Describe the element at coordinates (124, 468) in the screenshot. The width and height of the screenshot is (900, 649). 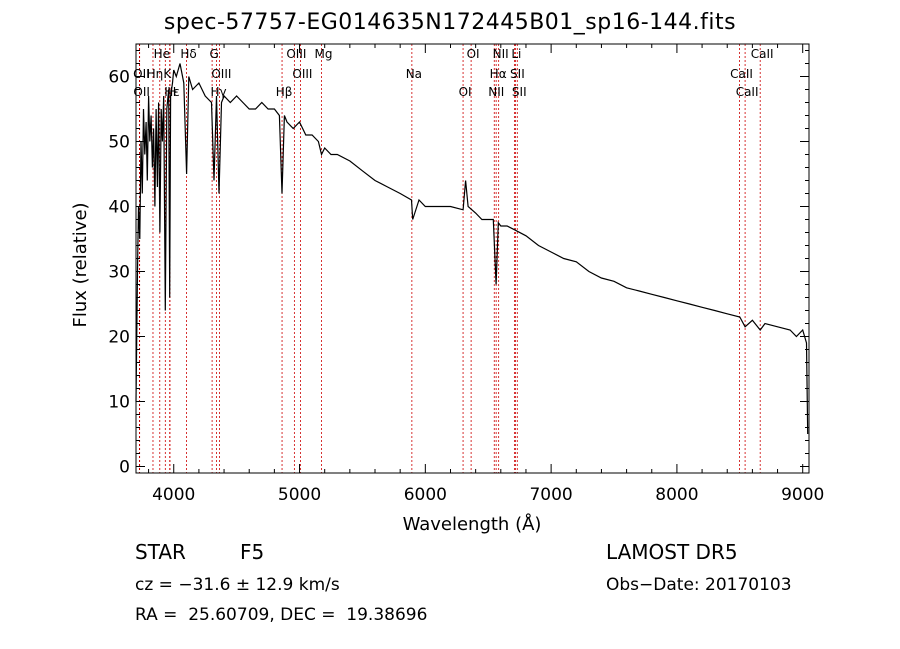
I see `y-tick-label: 0` at that location.